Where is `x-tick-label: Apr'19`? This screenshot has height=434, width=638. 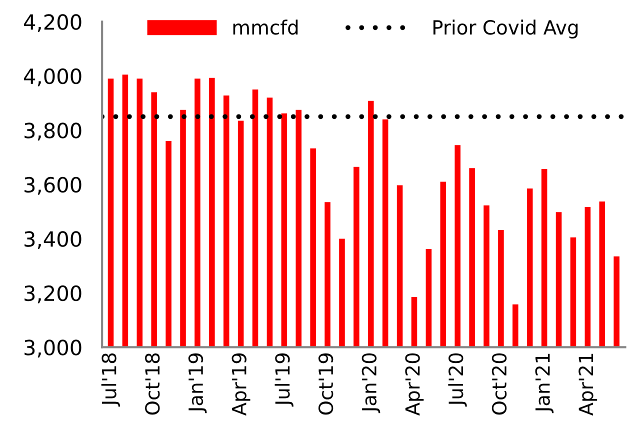
x-tick-label: Apr'19 is located at coordinates (241, 384).